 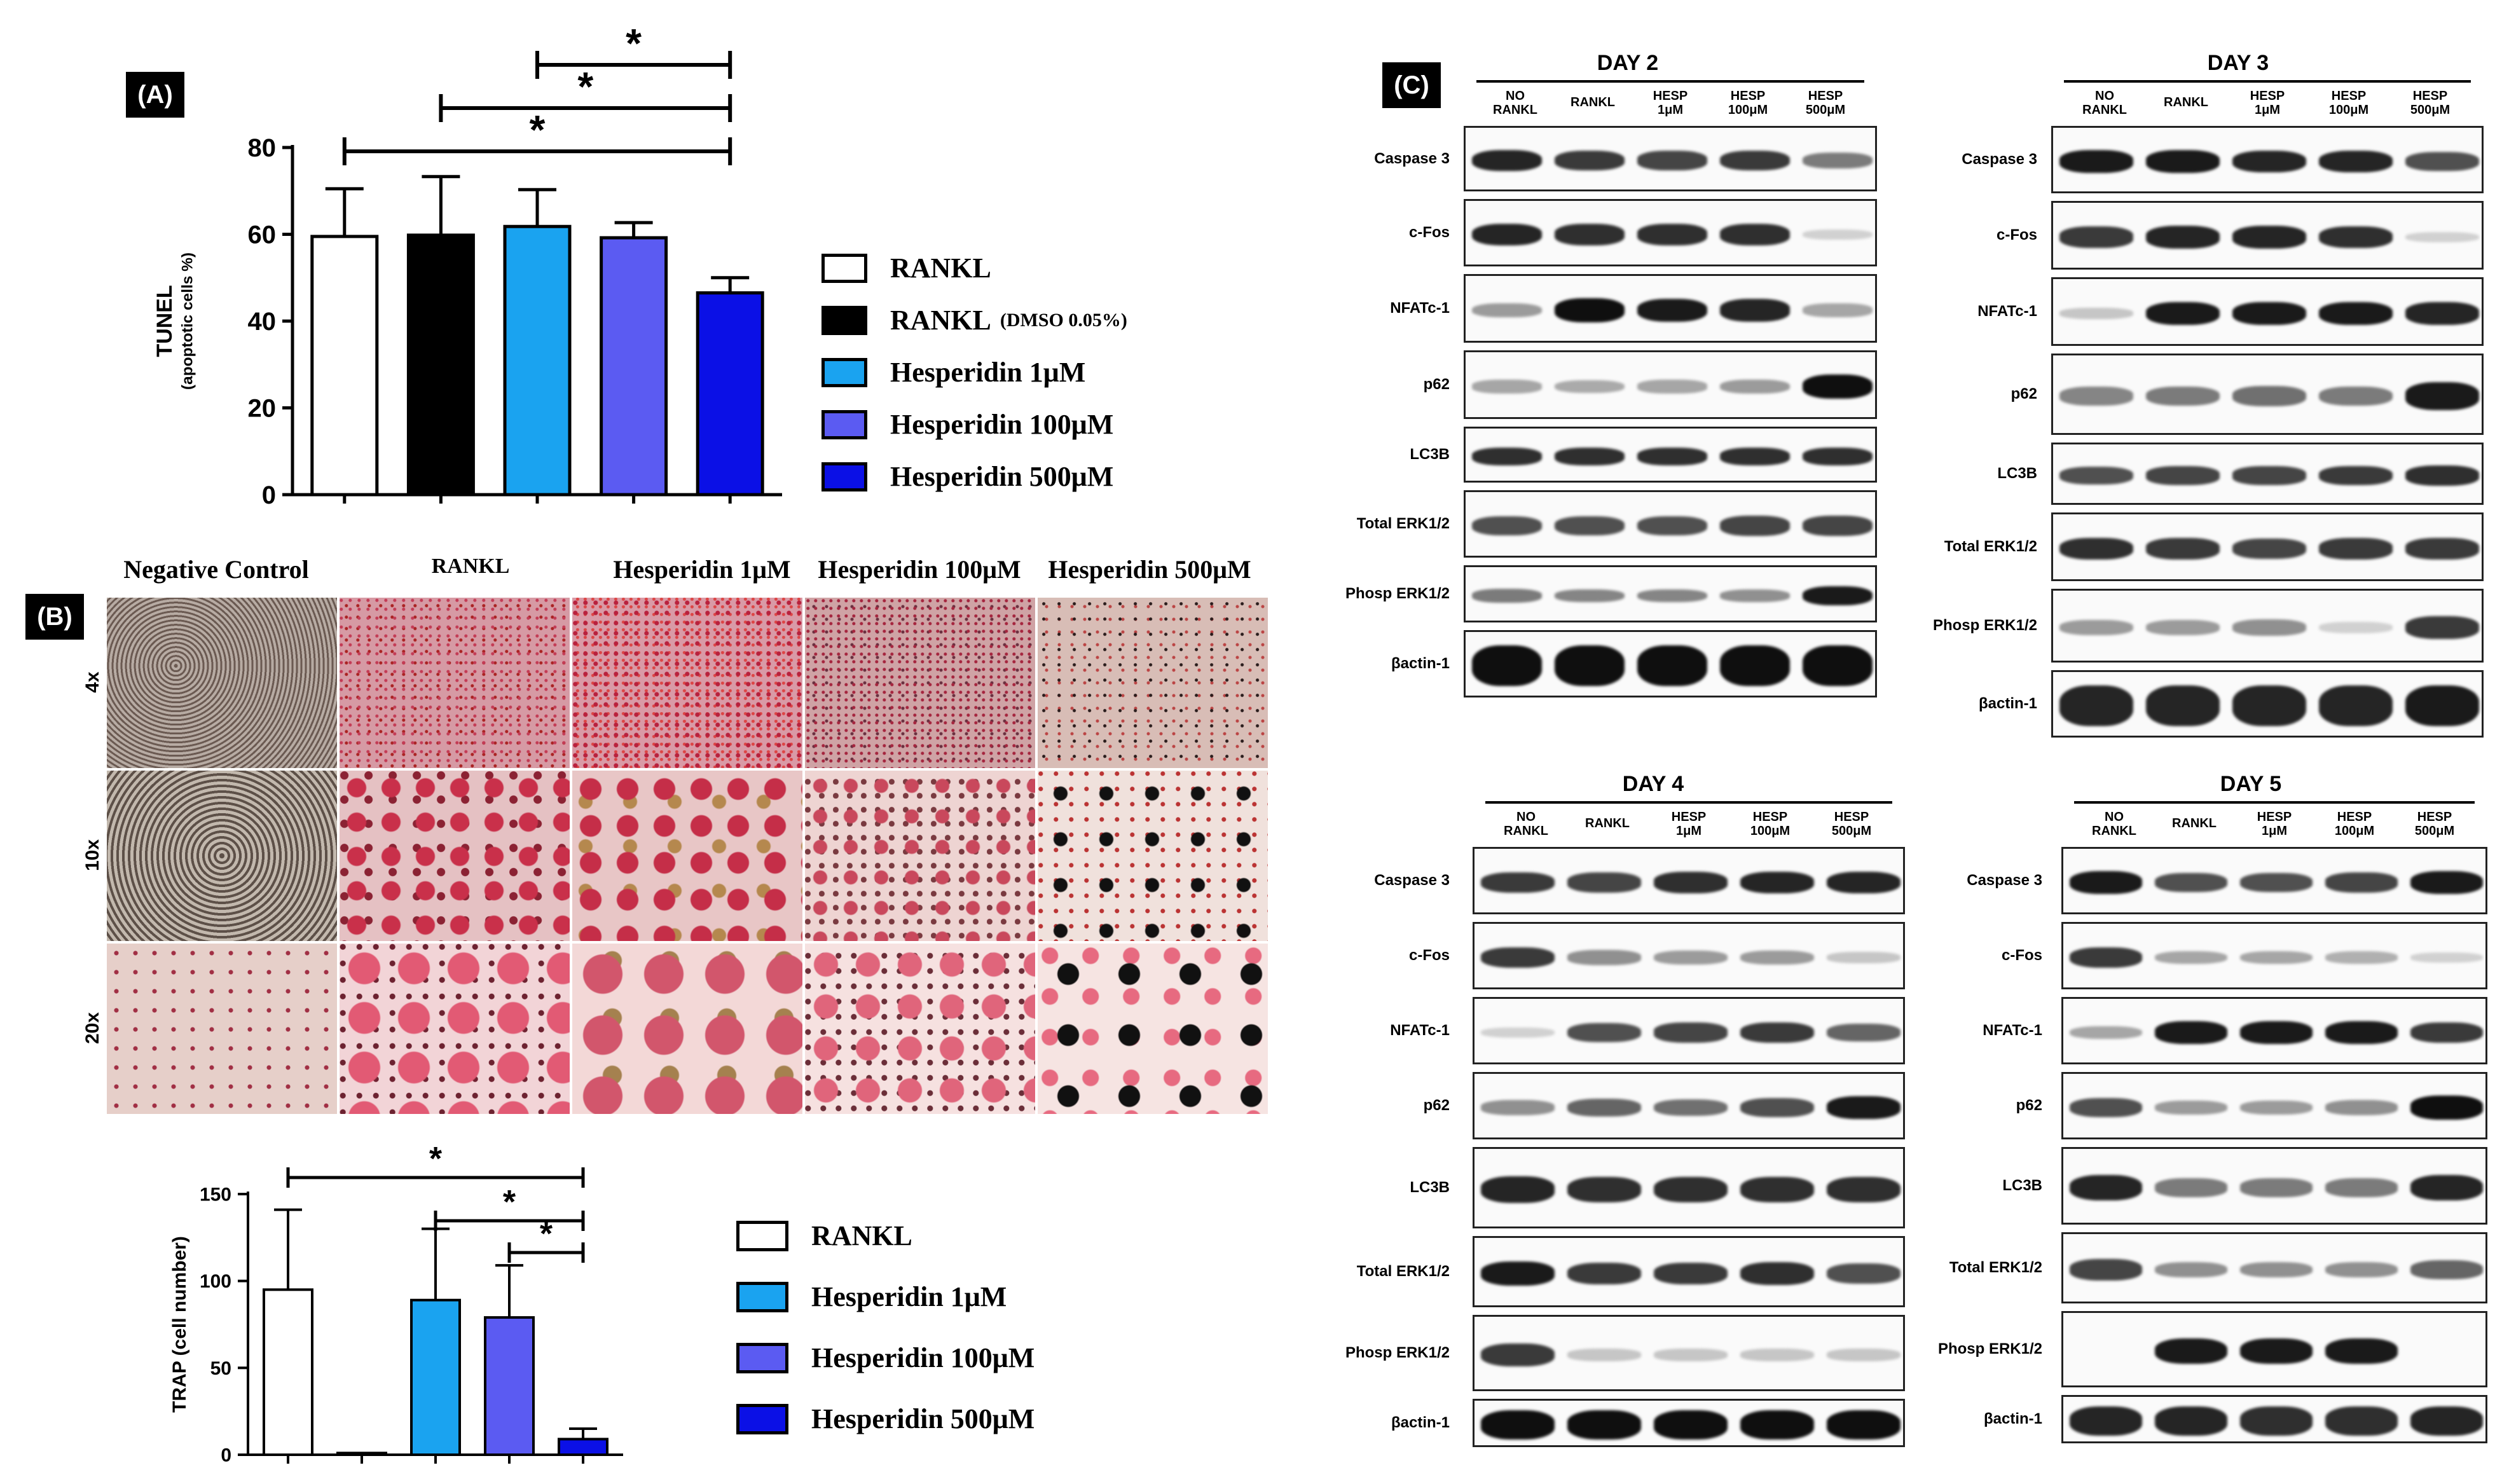 What do you see at coordinates (262, 148) in the screenshot?
I see `y-tick-label: 80` at bounding box center [262, 148].